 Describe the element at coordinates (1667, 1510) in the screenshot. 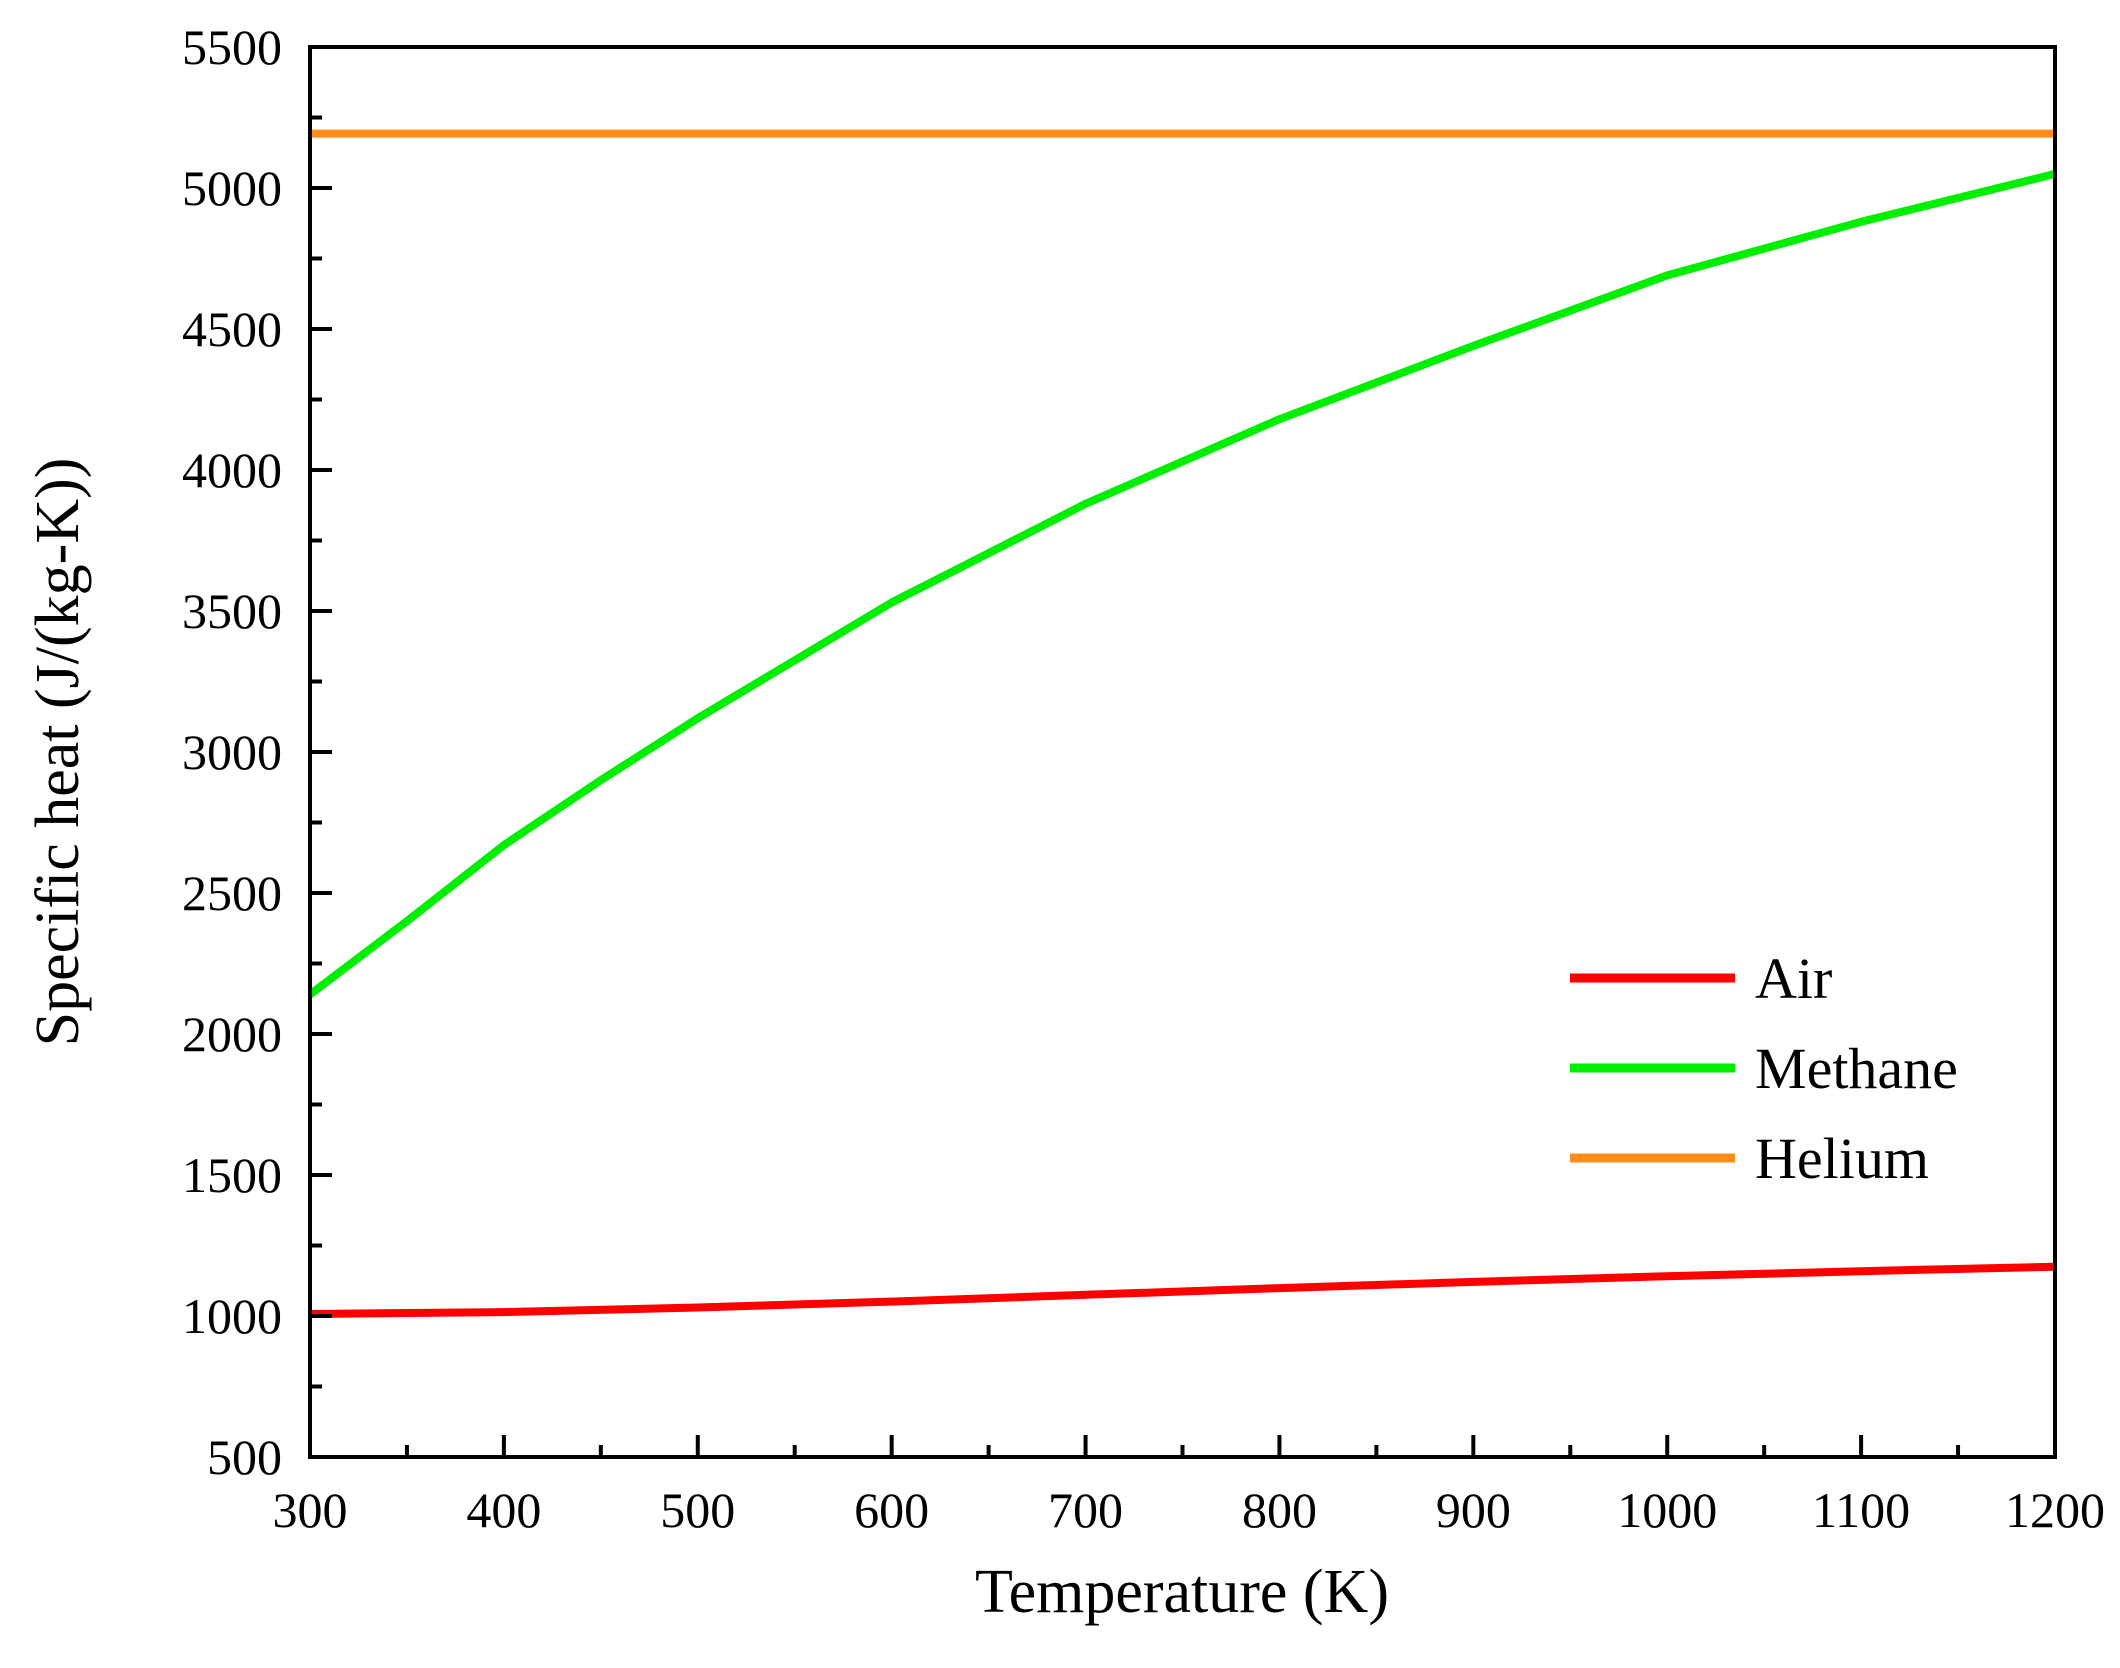

I see `x-tick-label: 1000` at that location.